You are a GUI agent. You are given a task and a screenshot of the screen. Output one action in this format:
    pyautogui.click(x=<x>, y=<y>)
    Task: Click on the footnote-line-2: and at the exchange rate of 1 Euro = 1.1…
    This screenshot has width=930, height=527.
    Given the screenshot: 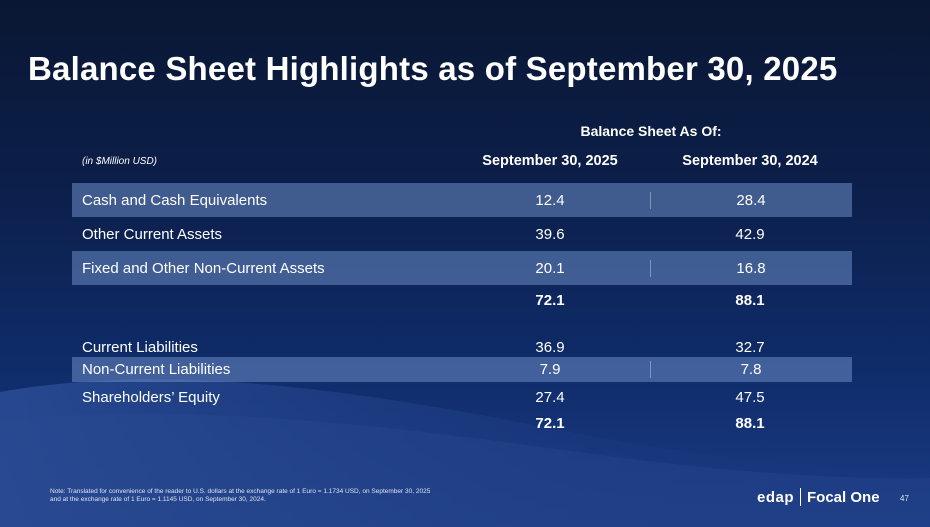 What is the action you would take?
    pyautogui.click(x=158, y=499)
    